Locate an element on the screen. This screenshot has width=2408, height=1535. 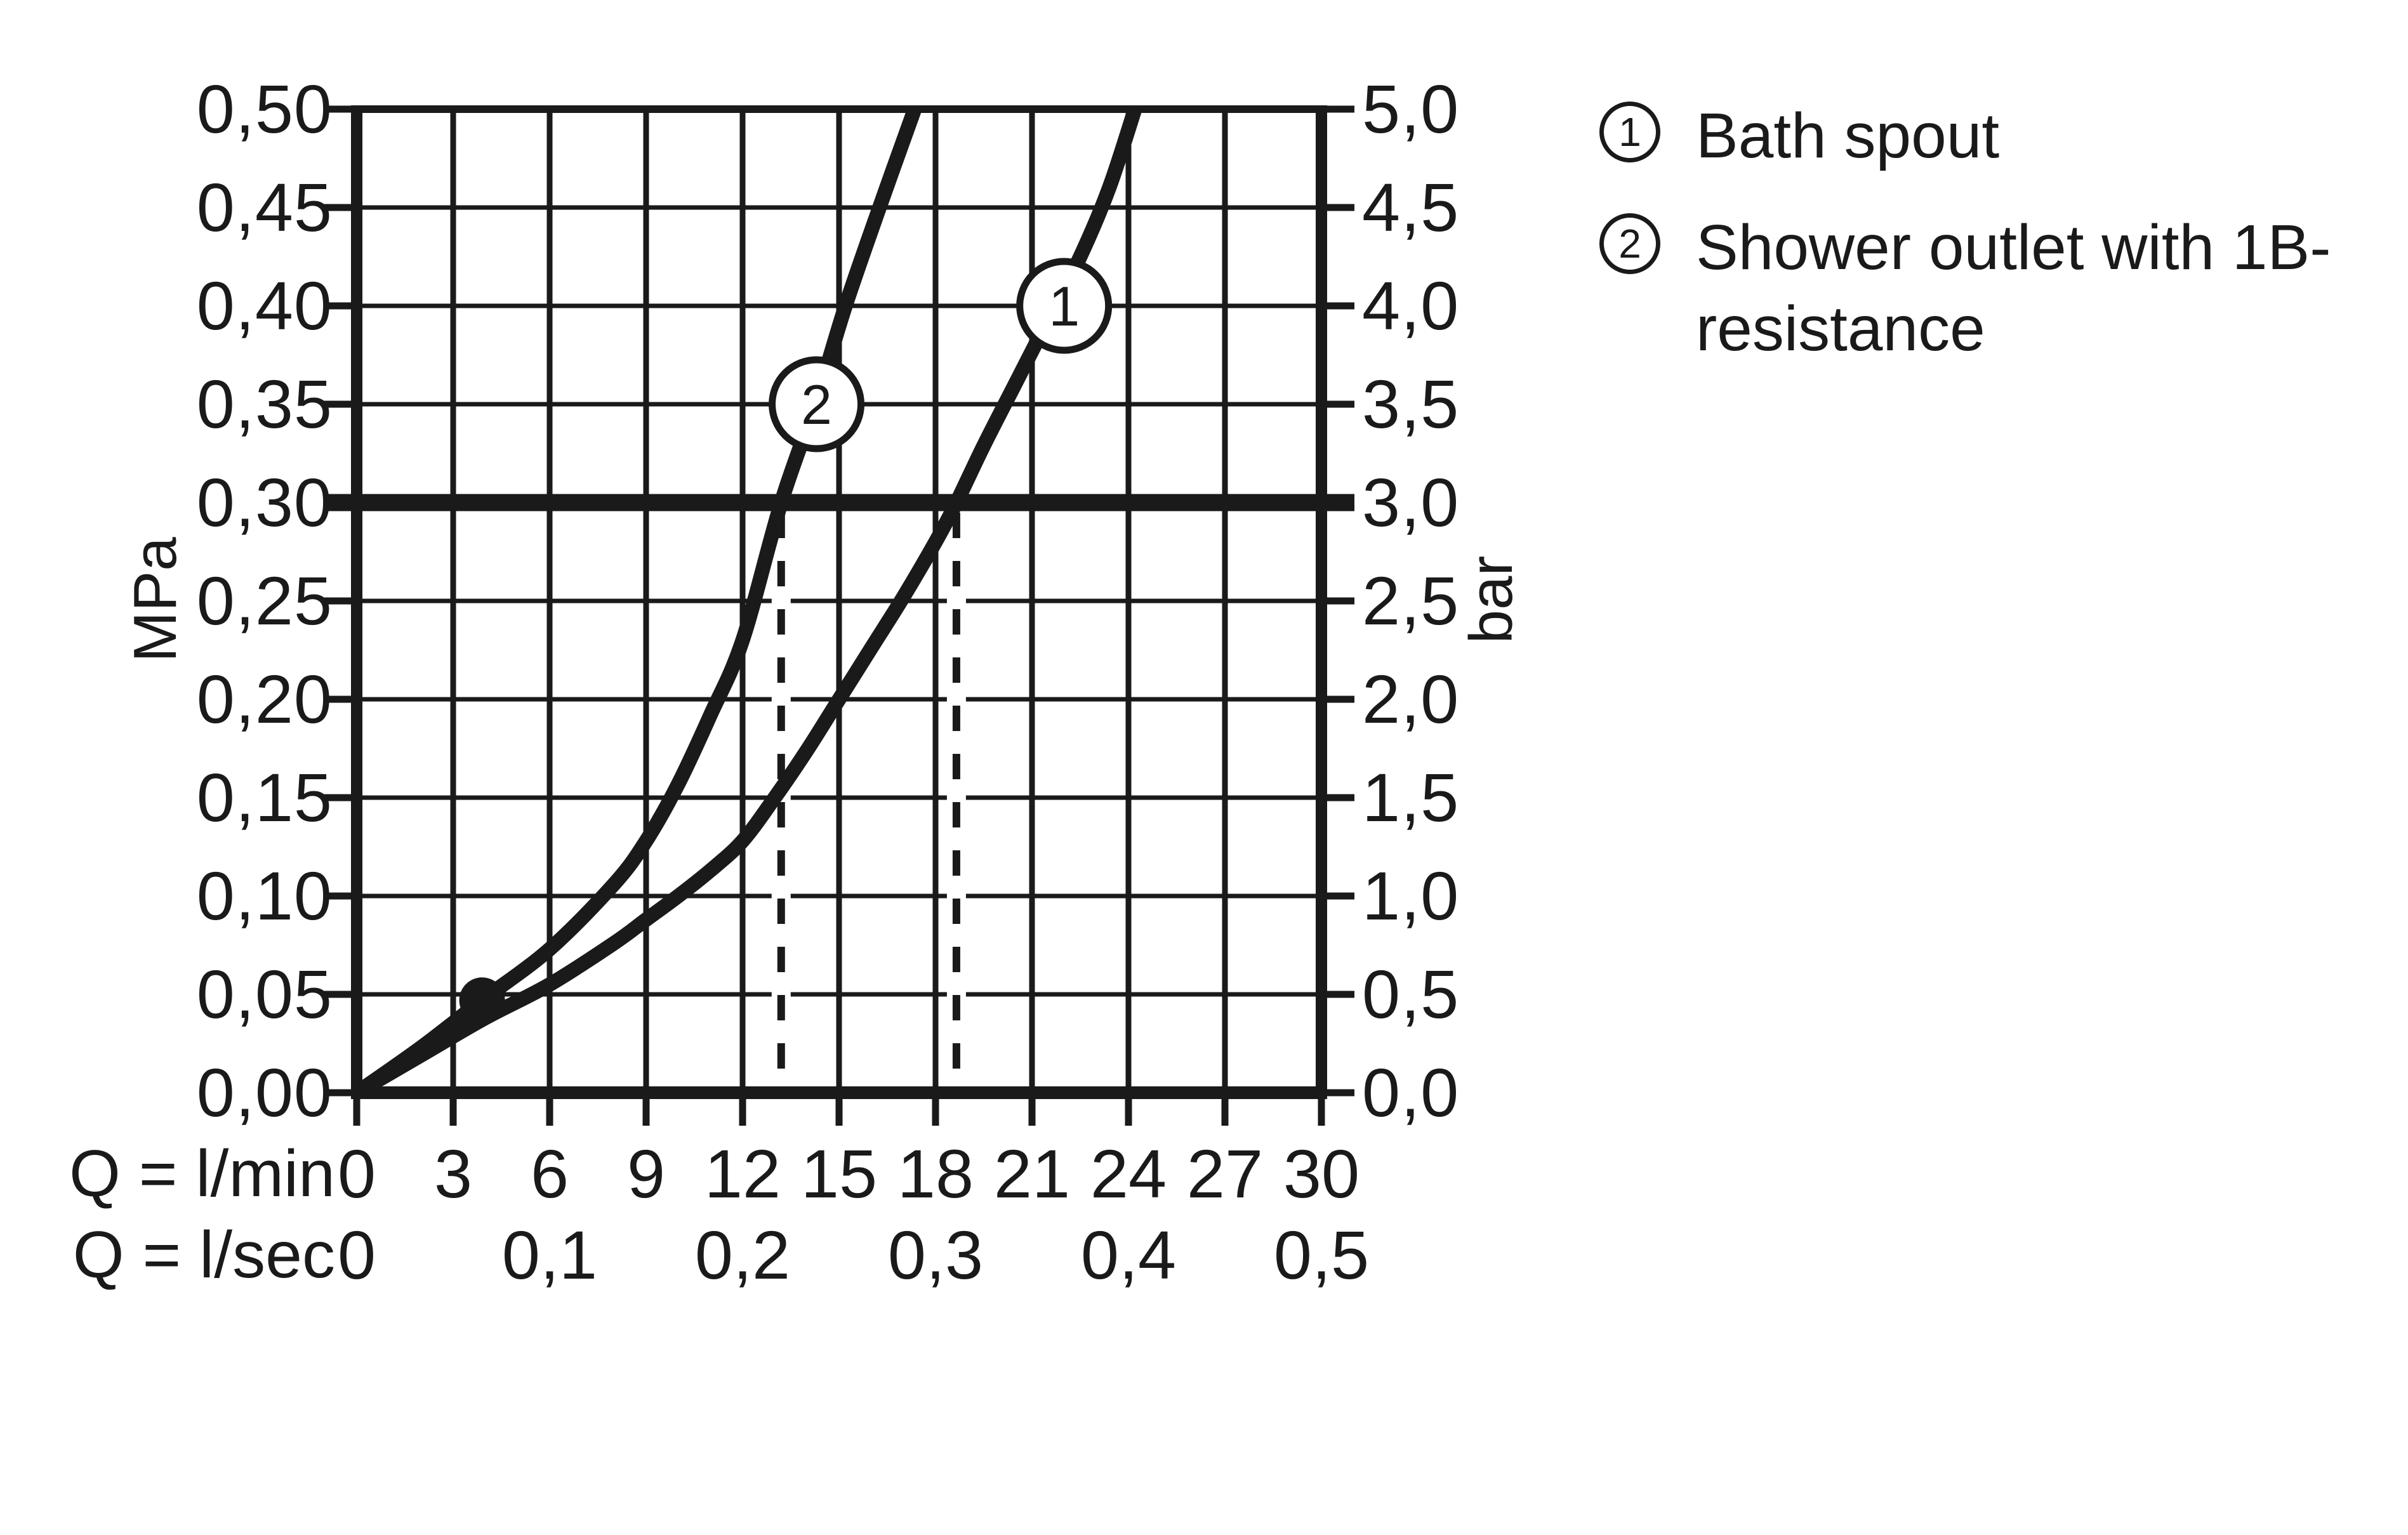
x-axis-lsec-label: Q = l/sec is located at coordinates (203, 1255).